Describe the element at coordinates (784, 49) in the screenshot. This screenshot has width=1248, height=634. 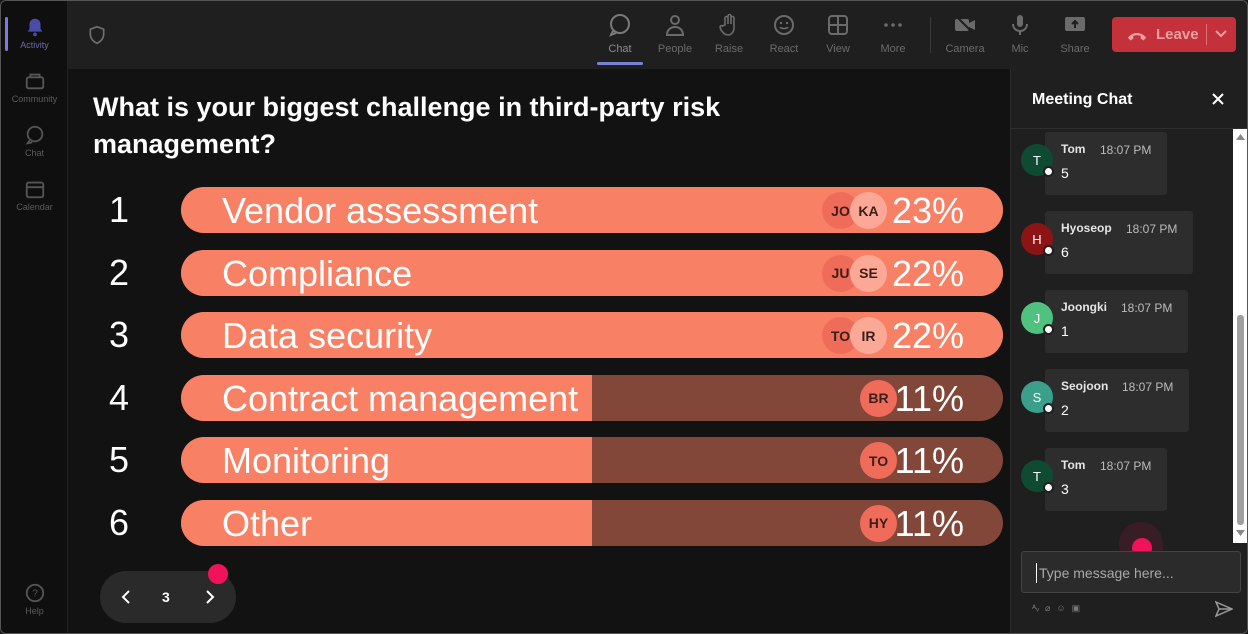
I see `toolbar-label: React` at that location.